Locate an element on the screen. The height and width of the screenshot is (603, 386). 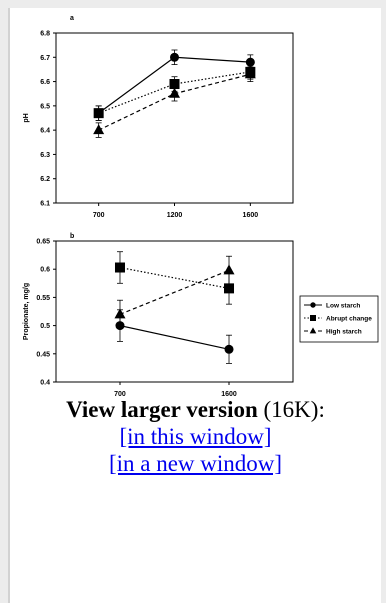
legend-label: High starch is located at coordinates (344, 332).